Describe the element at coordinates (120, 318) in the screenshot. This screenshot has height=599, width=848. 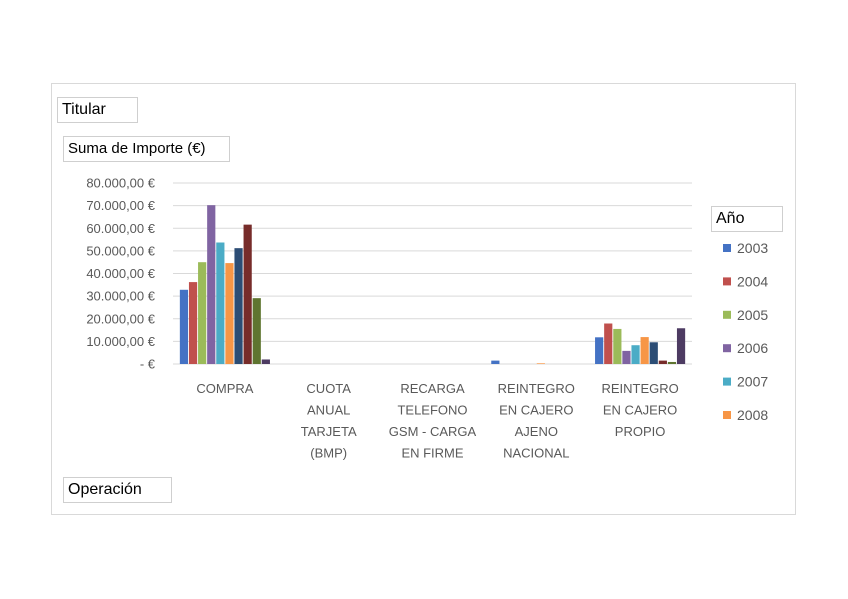
I see `y-tick-label: 20.000,00 €` at that location.